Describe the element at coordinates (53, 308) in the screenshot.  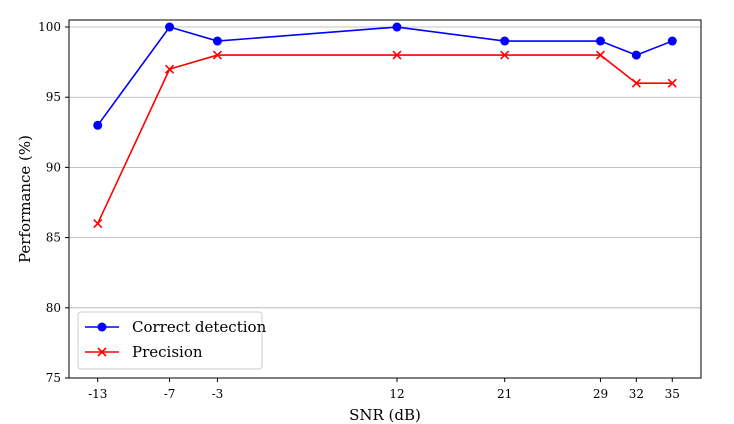
I see `y-tick-label: 80` at that location.